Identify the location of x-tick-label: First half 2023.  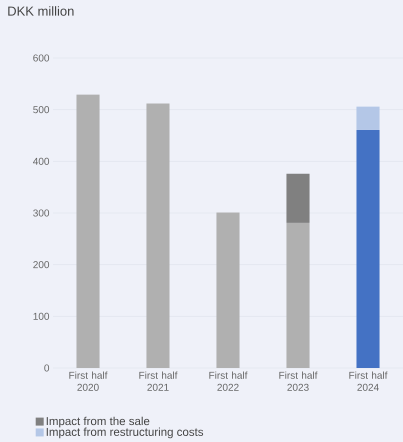
(298, 381).